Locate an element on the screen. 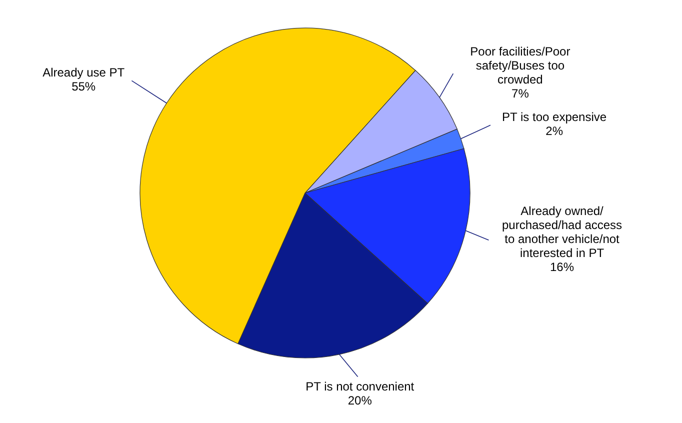  slice-label: Already use PT is located at coordinates (84, 73).